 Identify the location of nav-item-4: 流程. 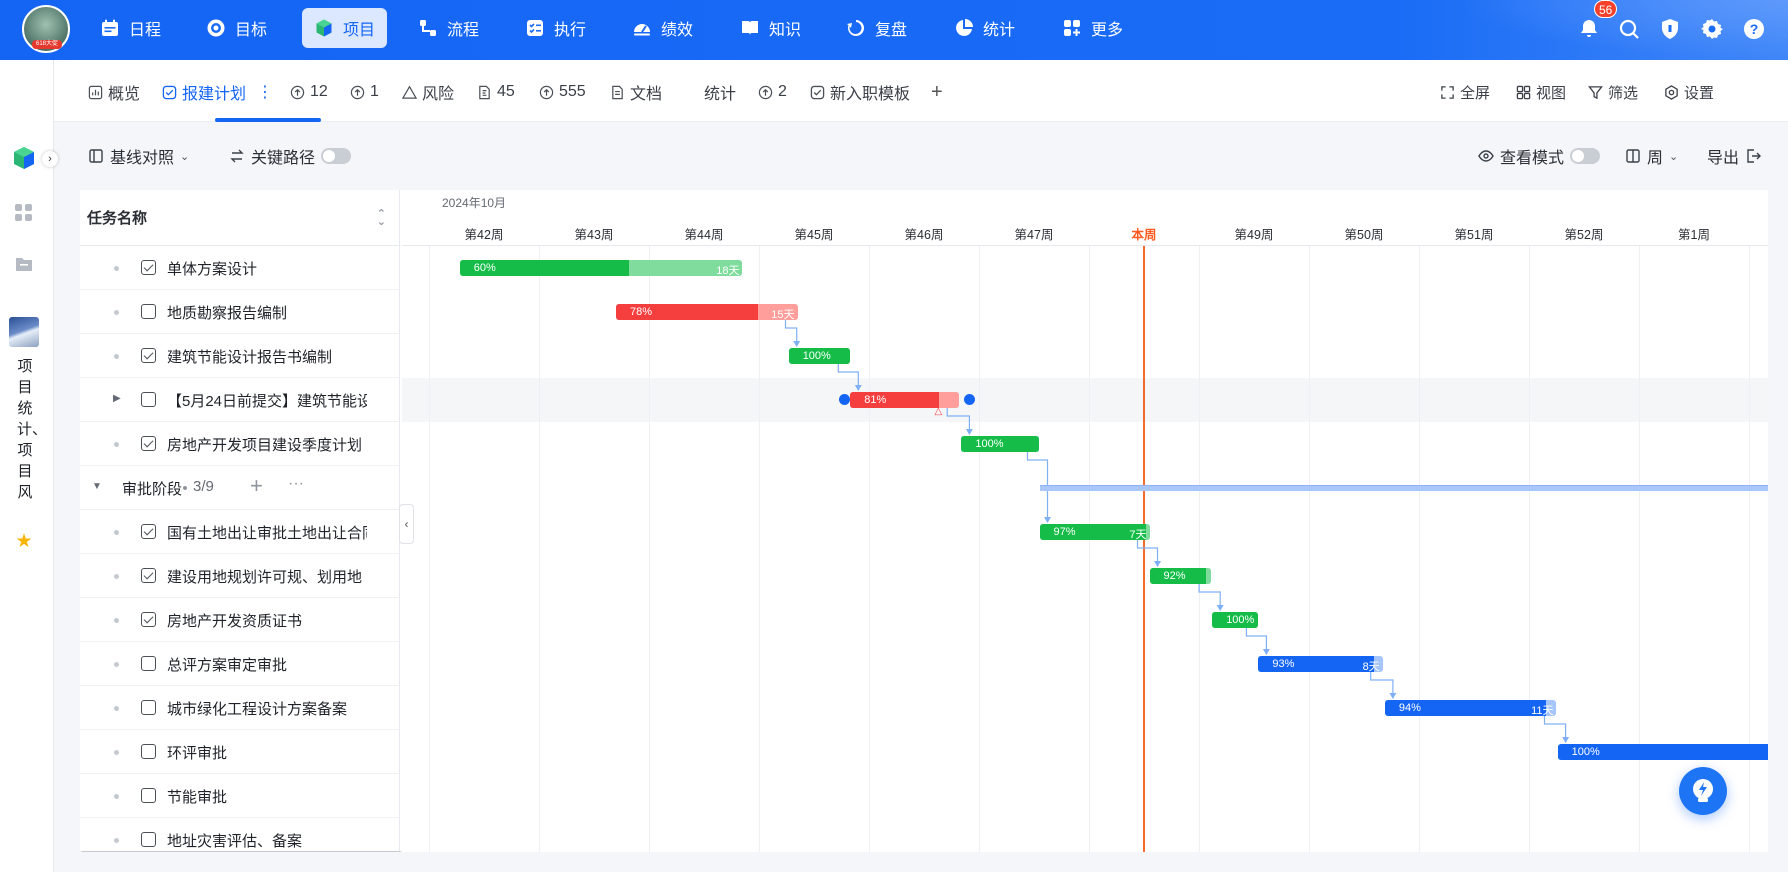
(448, 28).